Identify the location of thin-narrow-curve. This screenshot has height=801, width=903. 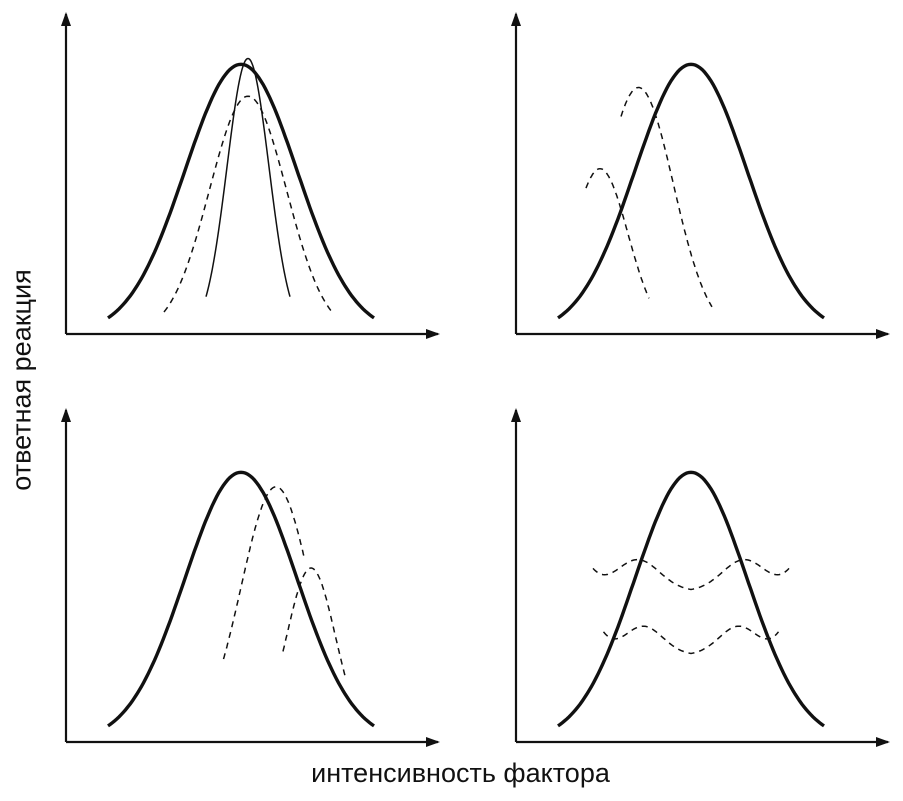
(248, 177).